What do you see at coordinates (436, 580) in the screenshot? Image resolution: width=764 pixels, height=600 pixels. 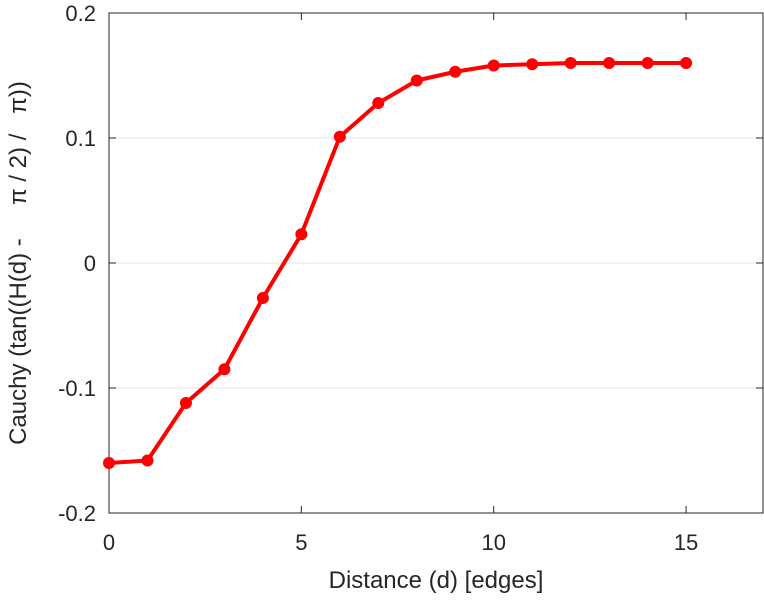 I see `x-axis-label: Distance (d) [edges]` at bounding box center [436, 580].